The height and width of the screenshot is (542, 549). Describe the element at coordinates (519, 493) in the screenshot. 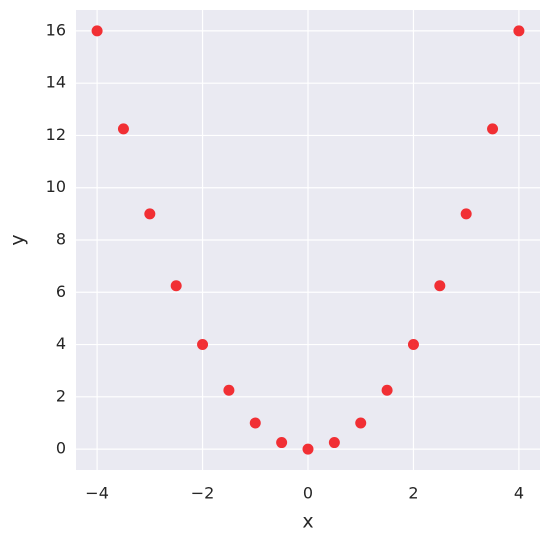

I see `x-tick-label: 4` at that location.